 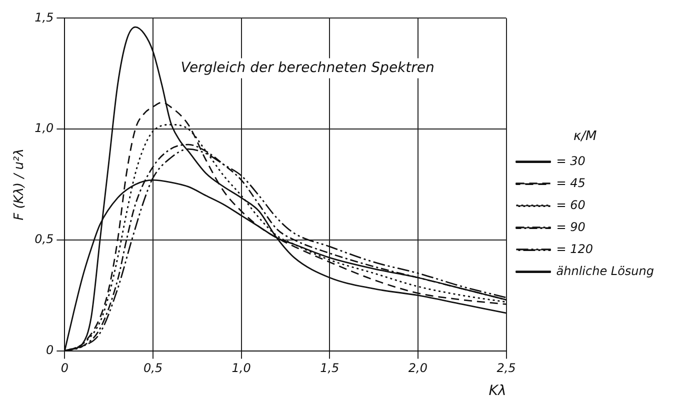 I want to click on legend-label: = 90, so click(x=571, y=227).